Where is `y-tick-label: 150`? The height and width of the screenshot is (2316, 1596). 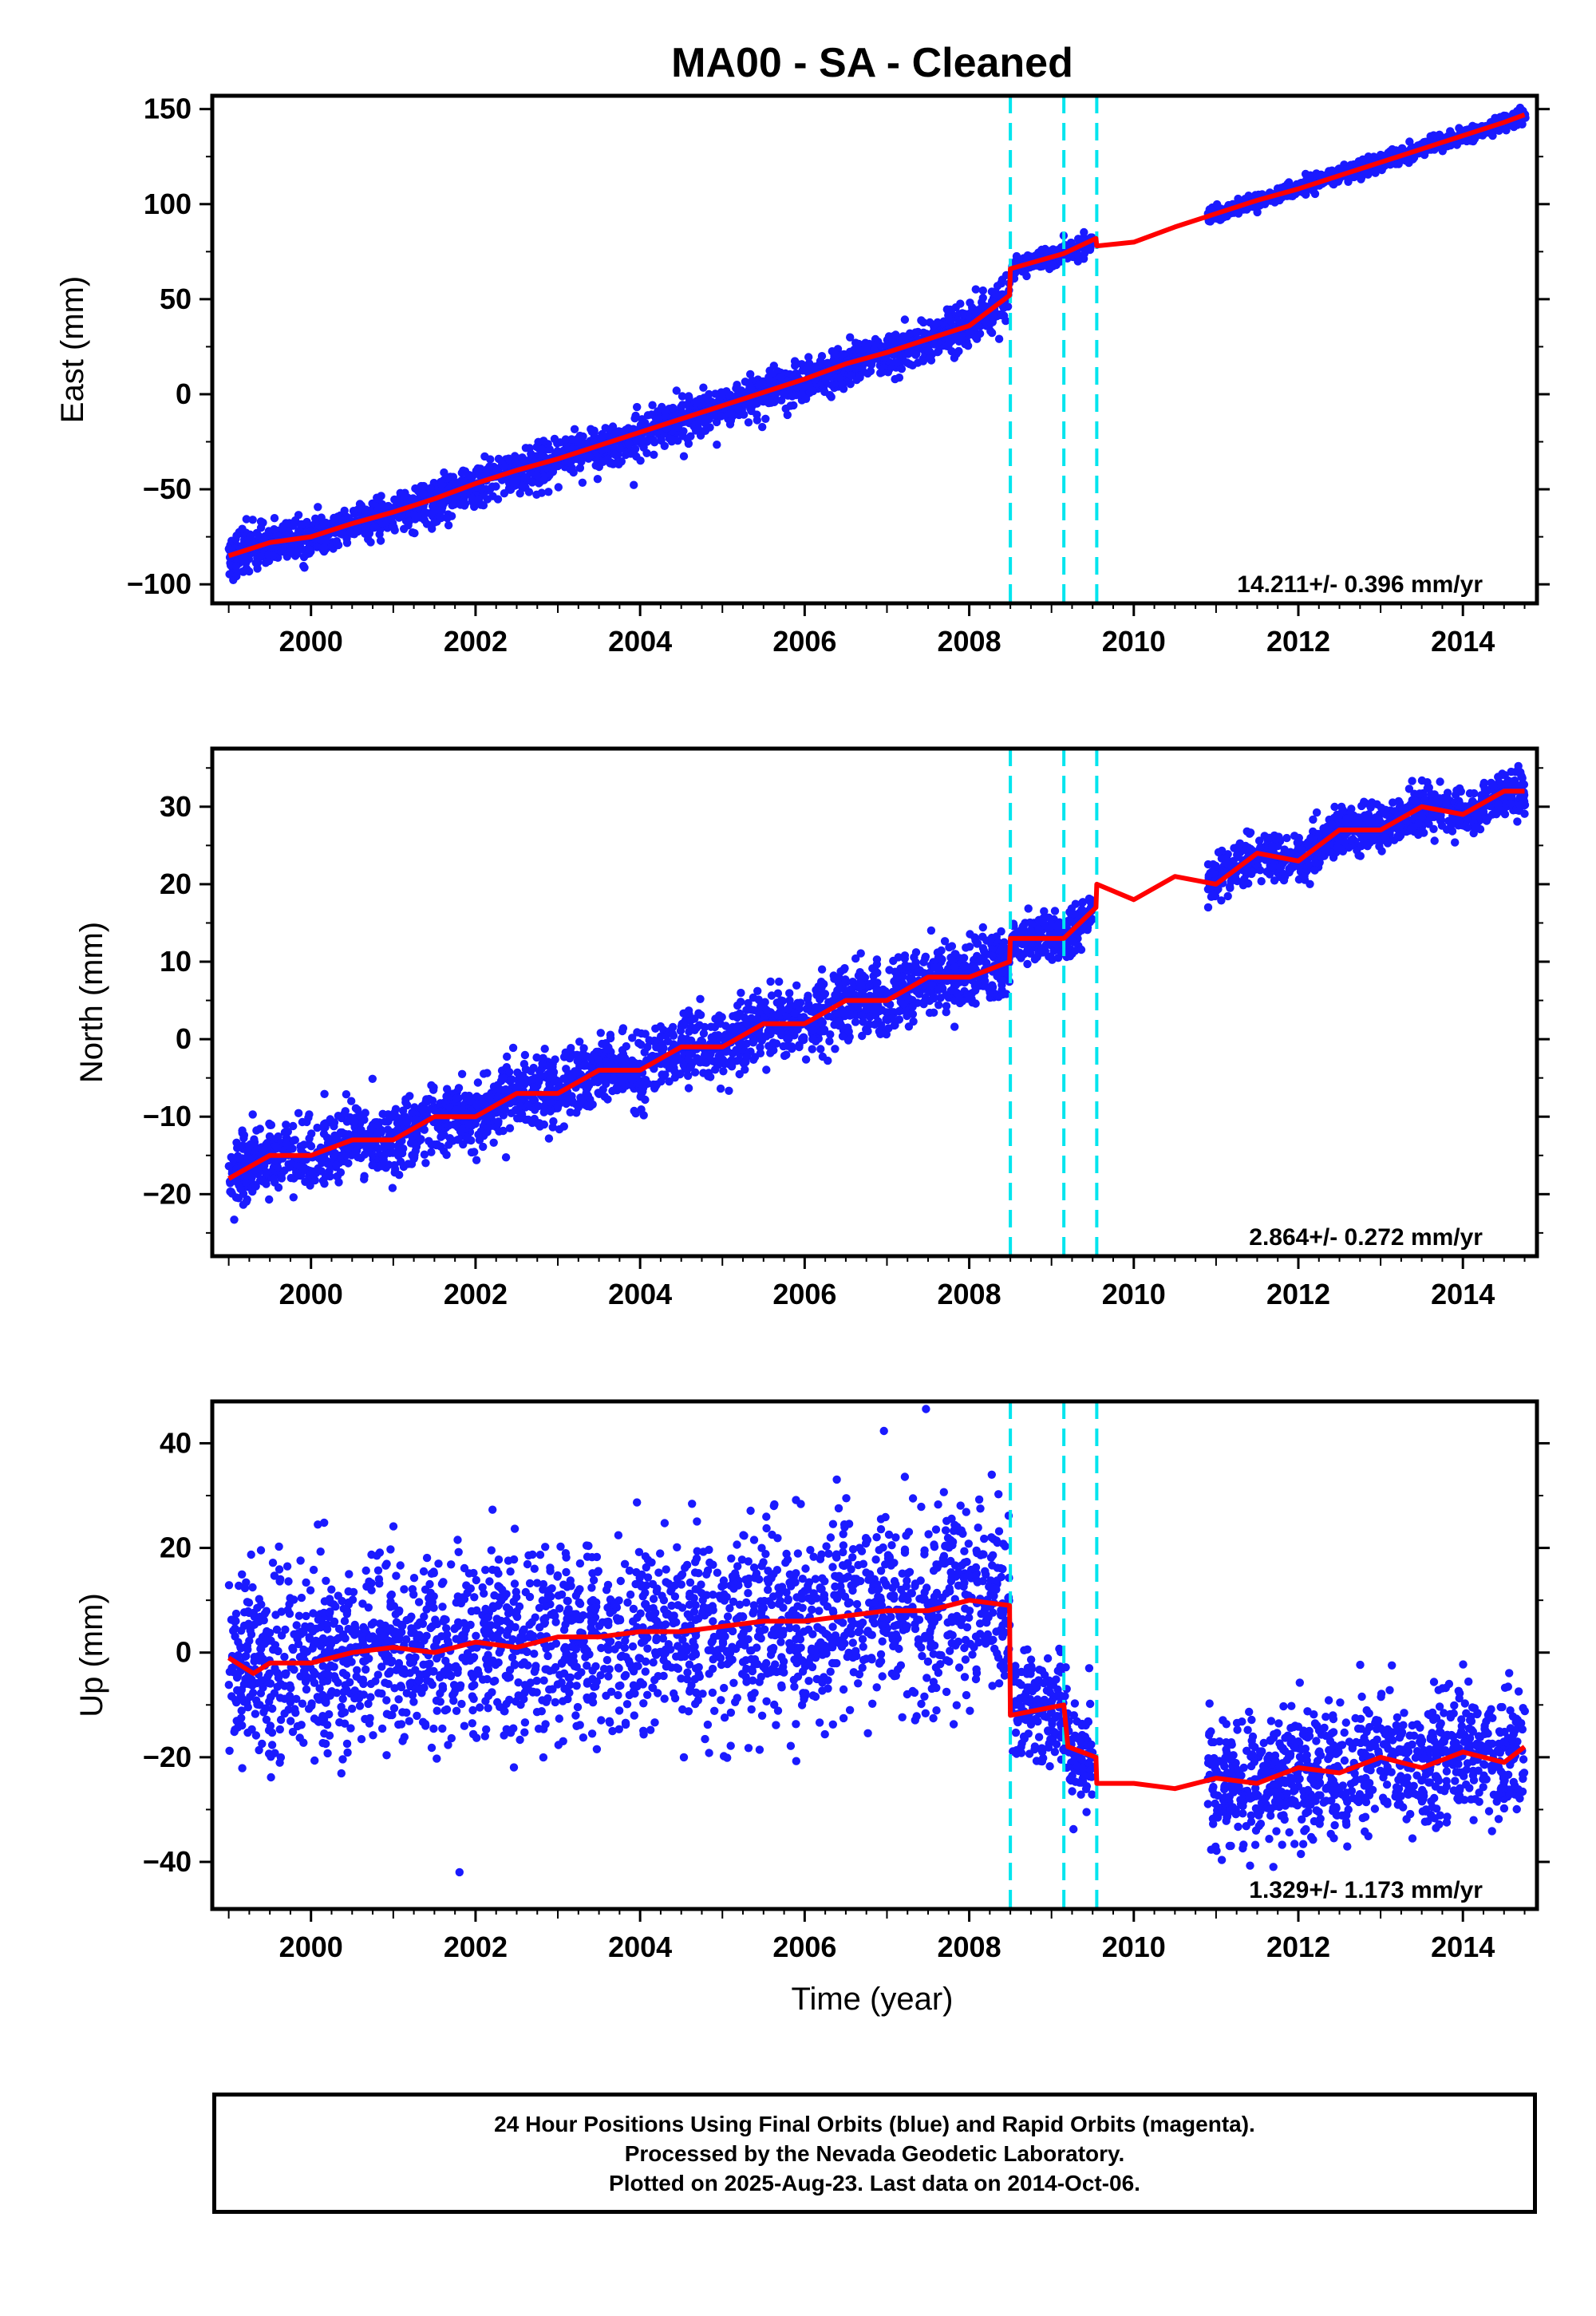
y-tick-label: 150 is located at coordinates (168, 109).